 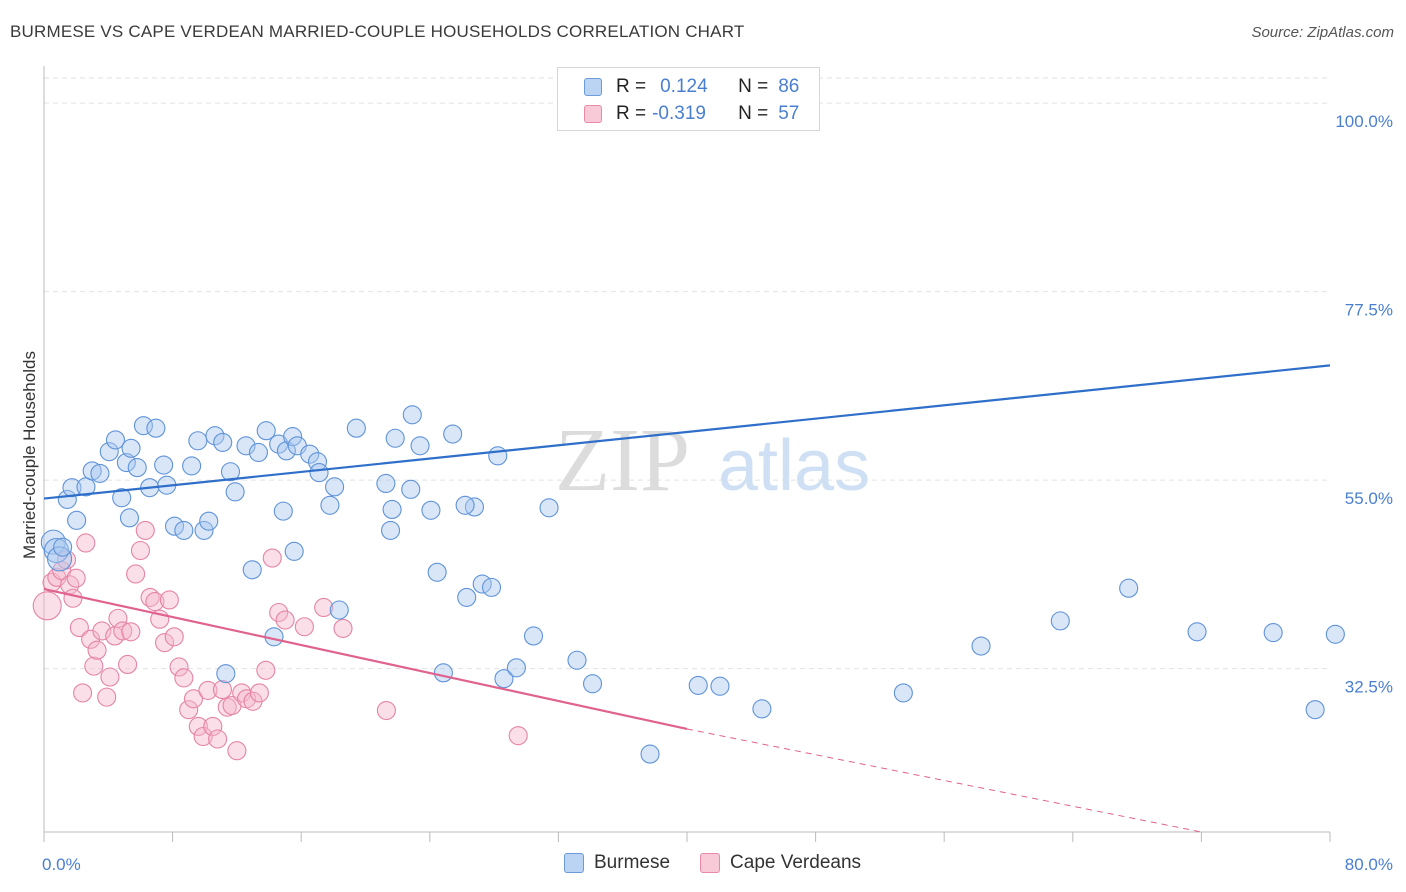 I want to click on series-label-cape-verdeans: Cape Verdeans, so click(x=796, y=862).